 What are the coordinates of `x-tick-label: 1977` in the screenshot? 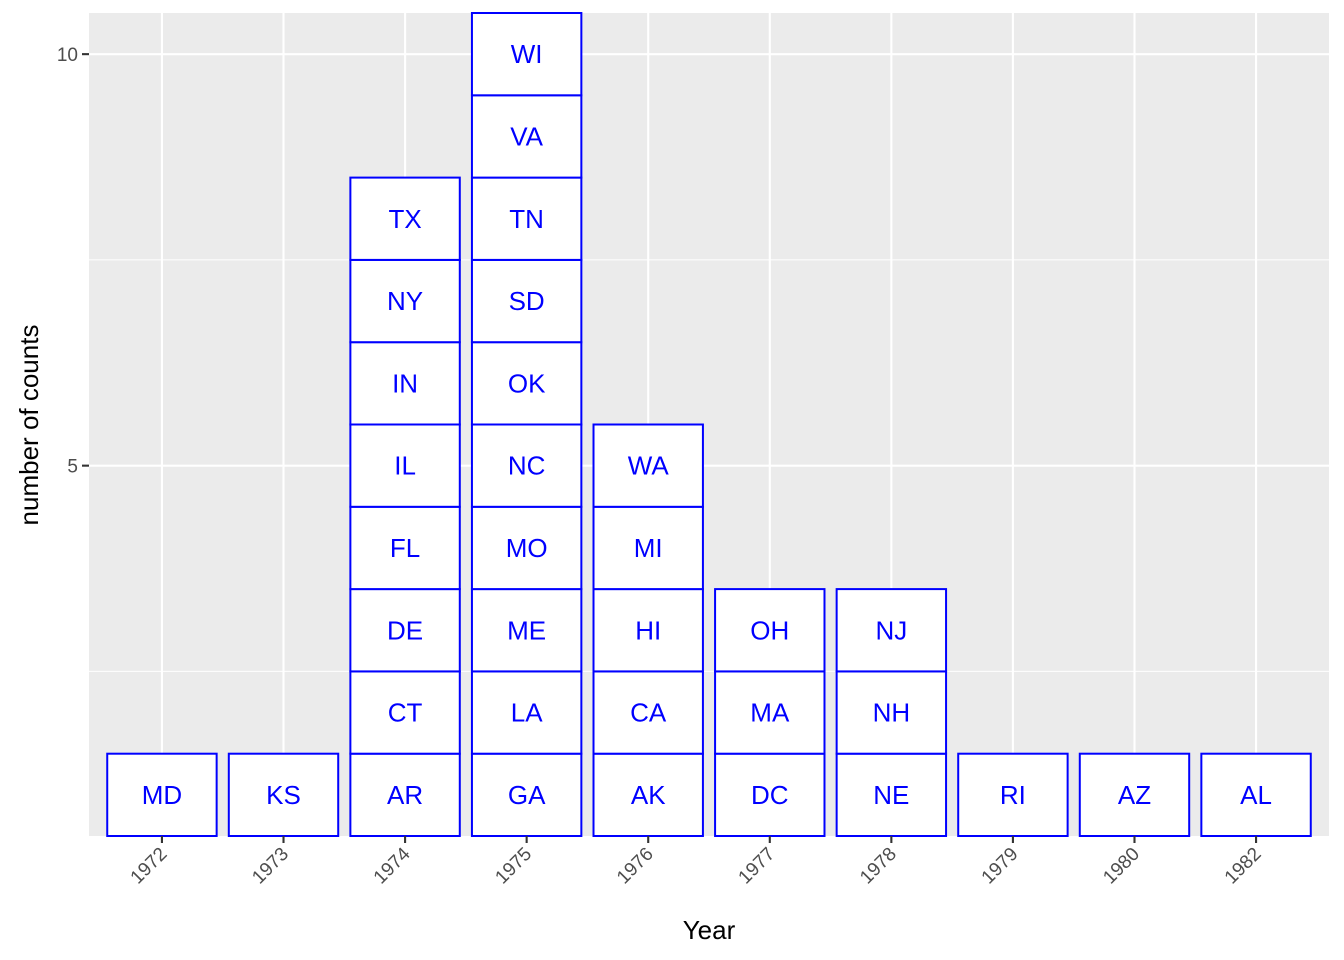 It's located at (757, 866).